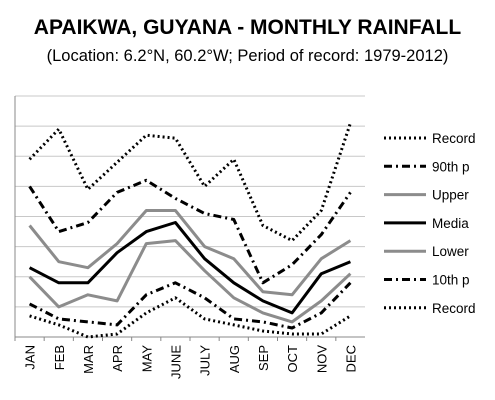  What do you see at coordinates (175, 362) in the screenshot?
I see `x-tick-label: JUNE` at bounding box center [175, 362].